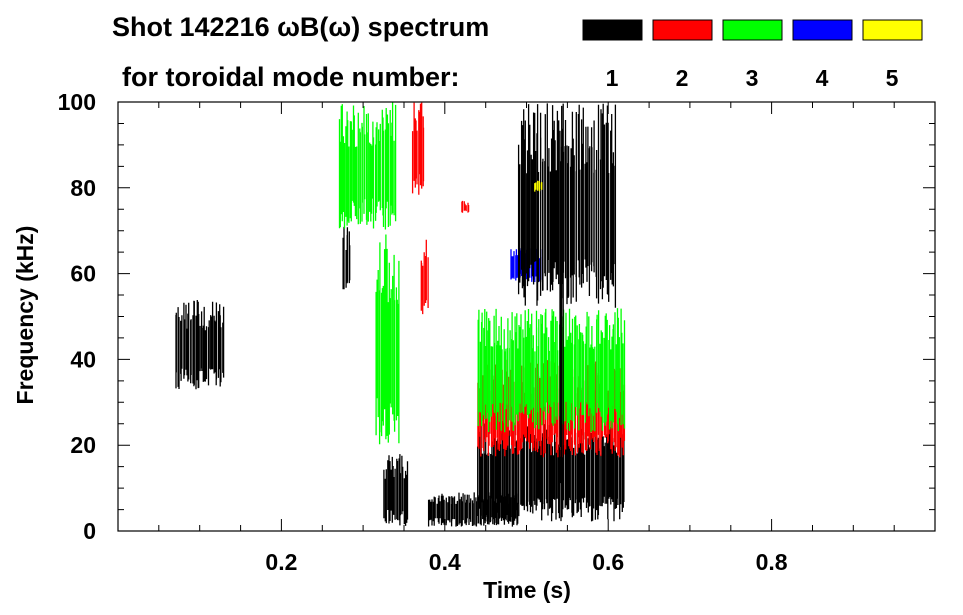  Describe the element at coordinates (445, 562) in the screenshot. I see `x-tick-label: 0.4` at that location.